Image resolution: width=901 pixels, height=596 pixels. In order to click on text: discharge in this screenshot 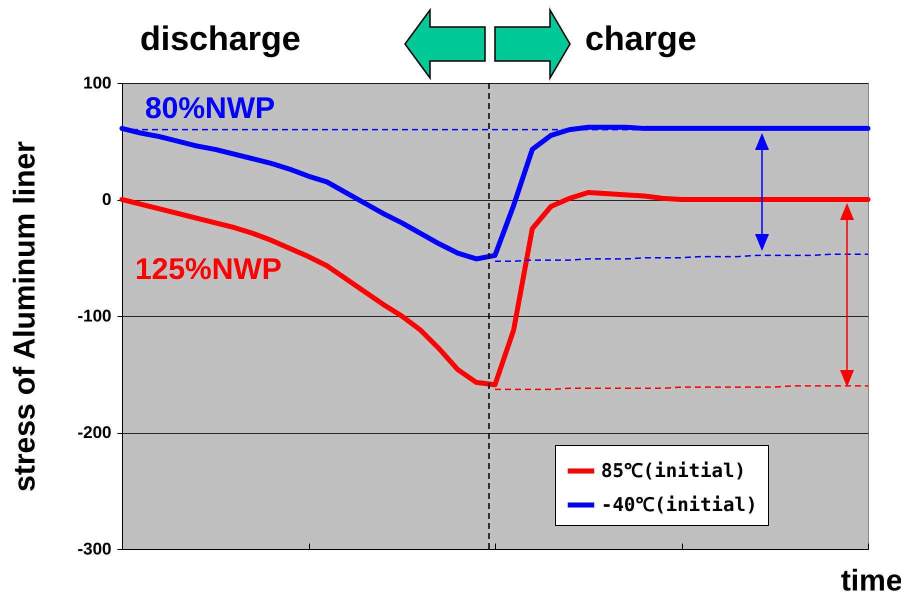, I will do `click(220, 39)`.